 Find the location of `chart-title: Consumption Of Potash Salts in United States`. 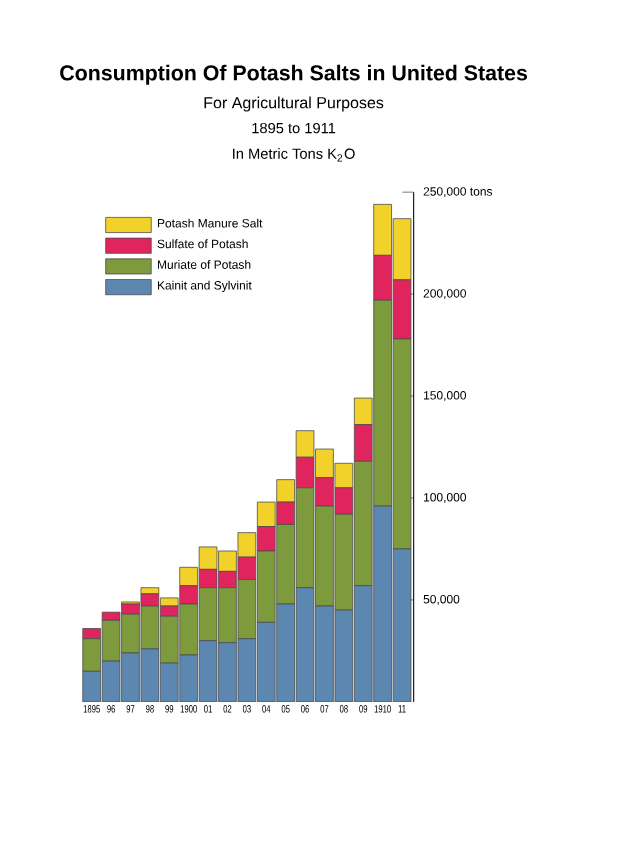

chart-title: Consumption Of Potash Salts in United States is located at coordinates (293, 74).